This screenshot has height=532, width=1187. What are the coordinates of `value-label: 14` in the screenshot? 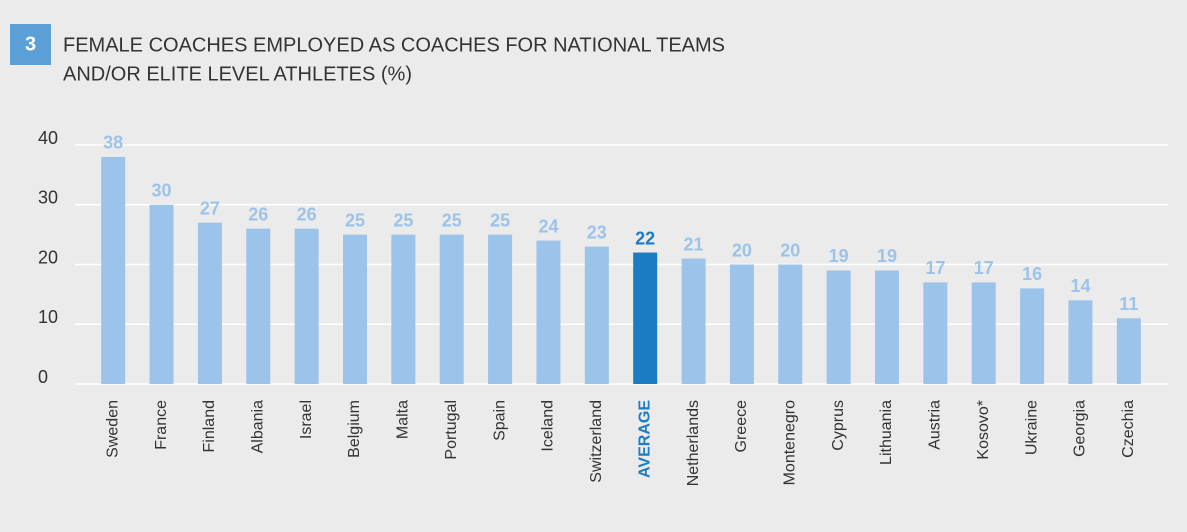 It's located at (1080, 286).